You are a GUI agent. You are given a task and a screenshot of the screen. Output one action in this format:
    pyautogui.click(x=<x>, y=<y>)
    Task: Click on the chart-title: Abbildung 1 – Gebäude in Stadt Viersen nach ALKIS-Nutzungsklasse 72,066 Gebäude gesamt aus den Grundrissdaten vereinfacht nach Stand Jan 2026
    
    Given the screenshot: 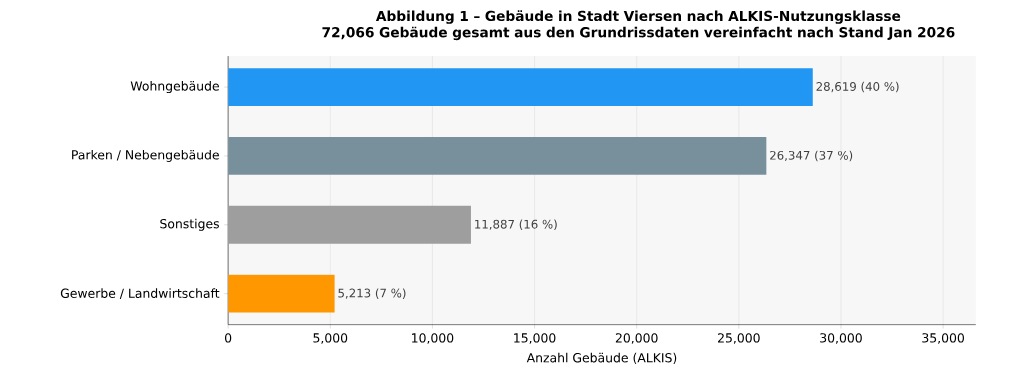 What is the action you would take?
    pyautogui.click(x=638, y=25)
    